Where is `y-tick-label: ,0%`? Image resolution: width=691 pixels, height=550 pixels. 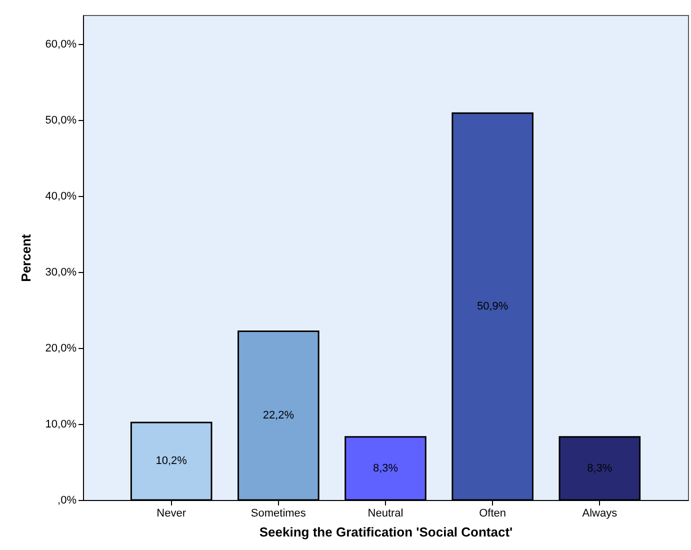 y-tick-label: ,0% is located at coordinates (67, 500).